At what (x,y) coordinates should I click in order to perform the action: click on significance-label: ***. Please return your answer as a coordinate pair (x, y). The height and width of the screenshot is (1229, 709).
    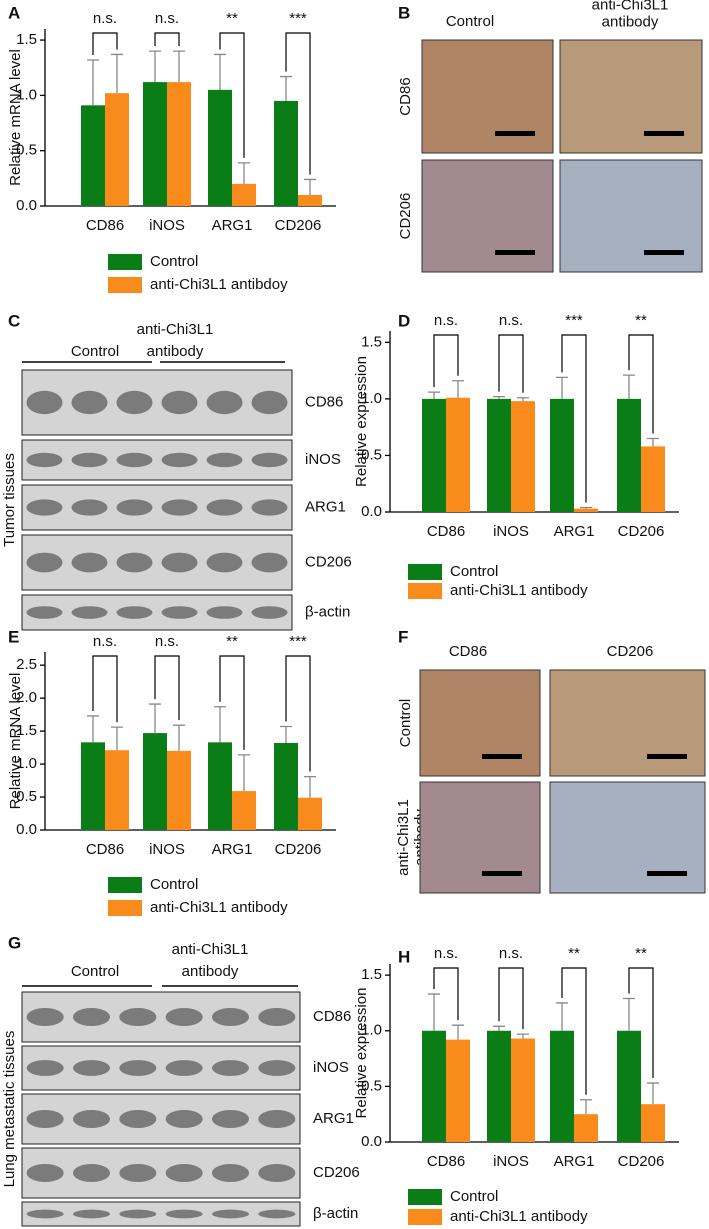
    Looking at the image, I should click on (298, 18).